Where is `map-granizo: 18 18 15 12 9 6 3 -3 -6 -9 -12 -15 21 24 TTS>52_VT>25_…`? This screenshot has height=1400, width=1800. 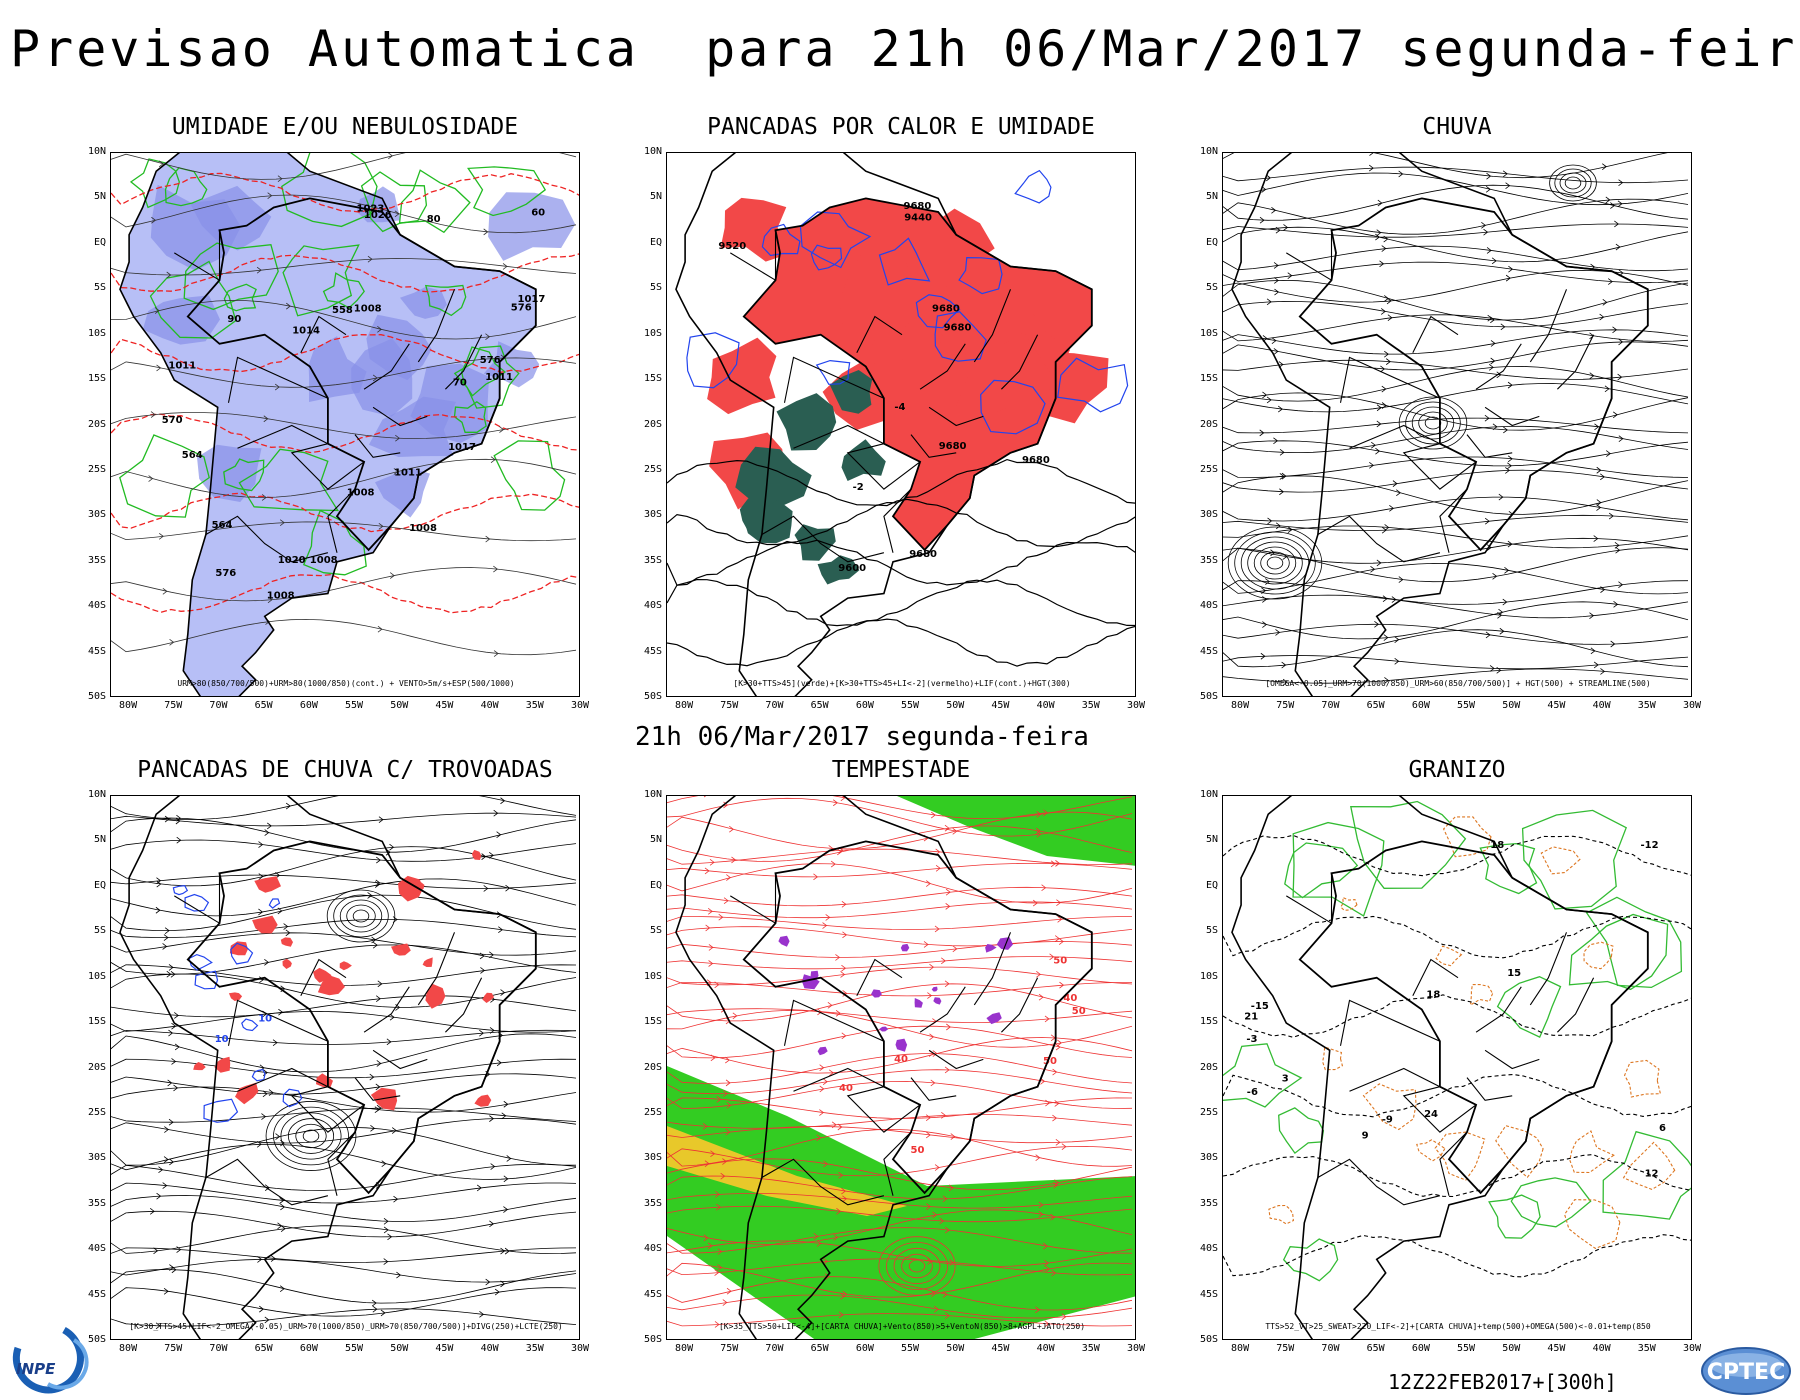
map-granizo: 18 18 15 12 9 6 3 -3 -6 -9 -12 -15 21 24 TTS>52_VT>25_… is located at coordinates (1457, 1067).